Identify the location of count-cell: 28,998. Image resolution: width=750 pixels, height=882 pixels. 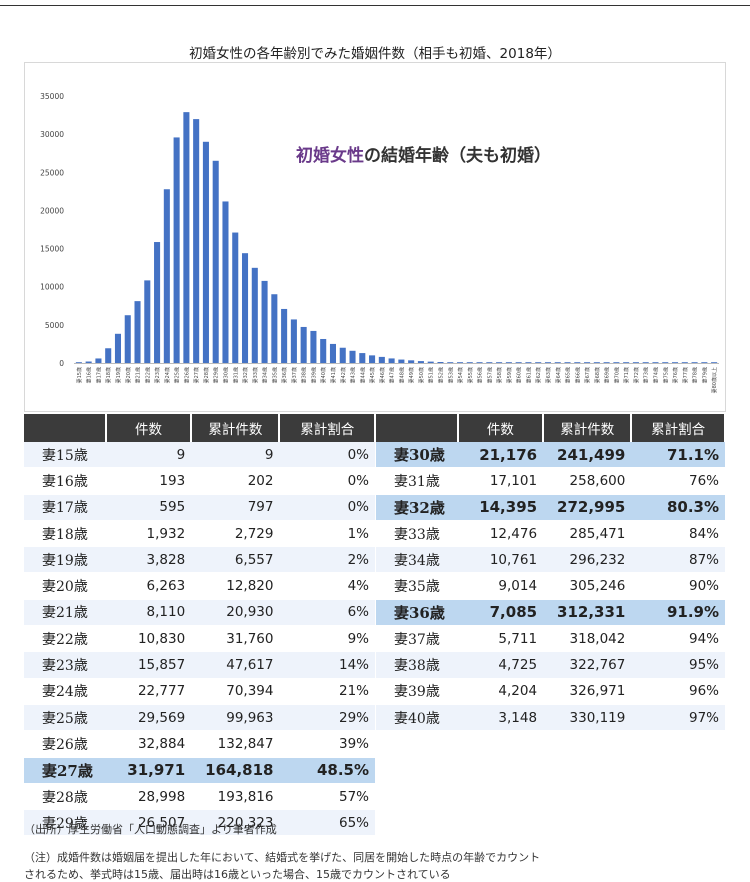
(148, 797).